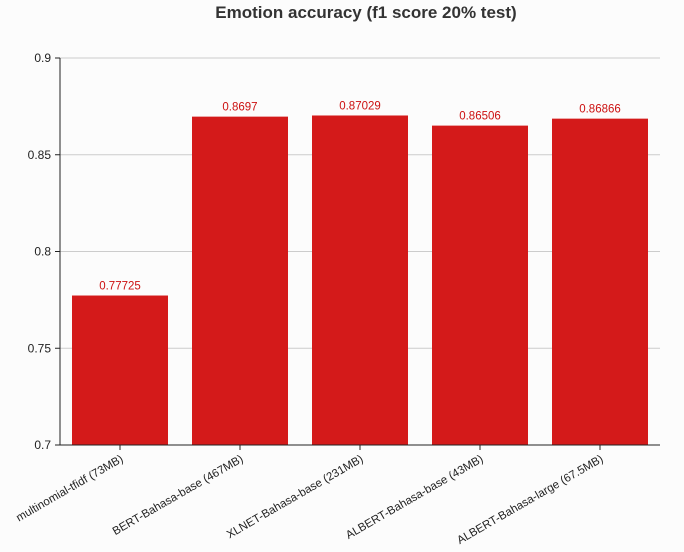  I want to click on x-tick-label: ALBERT-Bahasa-base (43MB), so click(415, 497).